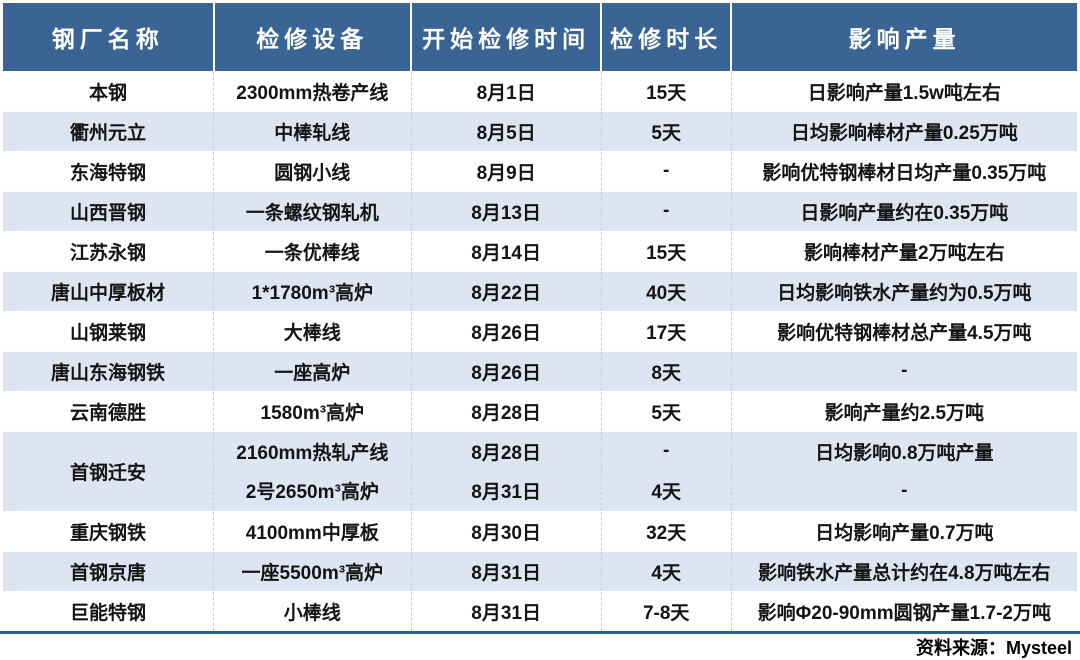  What do you see at coordinates (312, 210) in the screenshot?
I see `device-cell: 一条螺纹钢轧机` at bounding box center [312, 210].